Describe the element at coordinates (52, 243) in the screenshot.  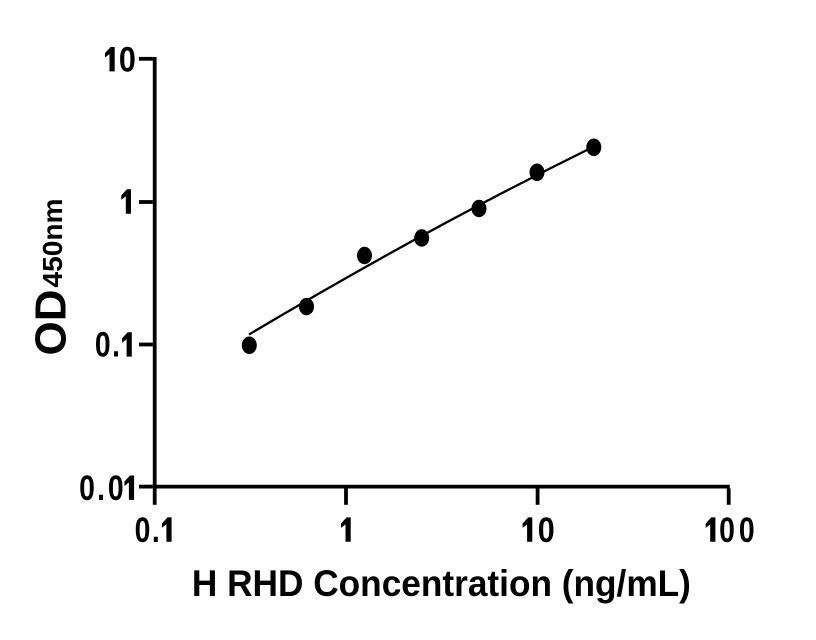
I see `svg-text: 450nm` at that location.